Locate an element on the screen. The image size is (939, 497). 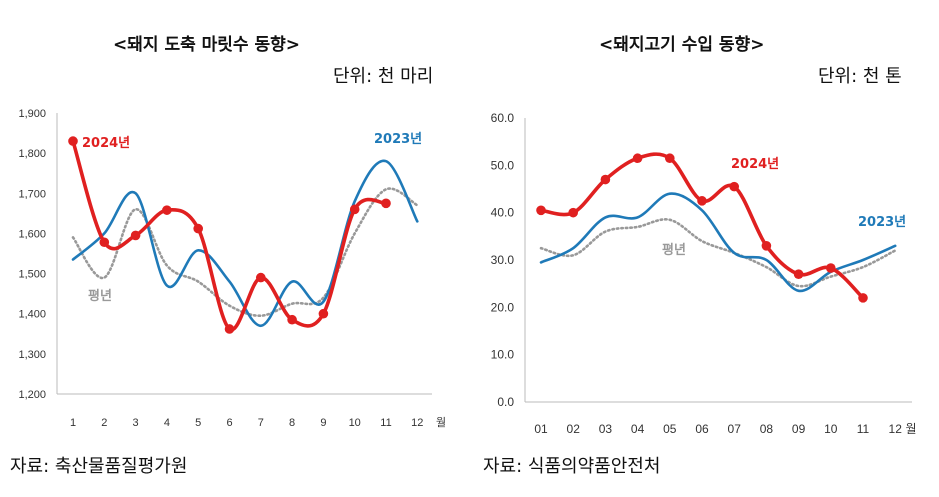
y-tick-label: 30.0 is located at coordinates (503, 260).